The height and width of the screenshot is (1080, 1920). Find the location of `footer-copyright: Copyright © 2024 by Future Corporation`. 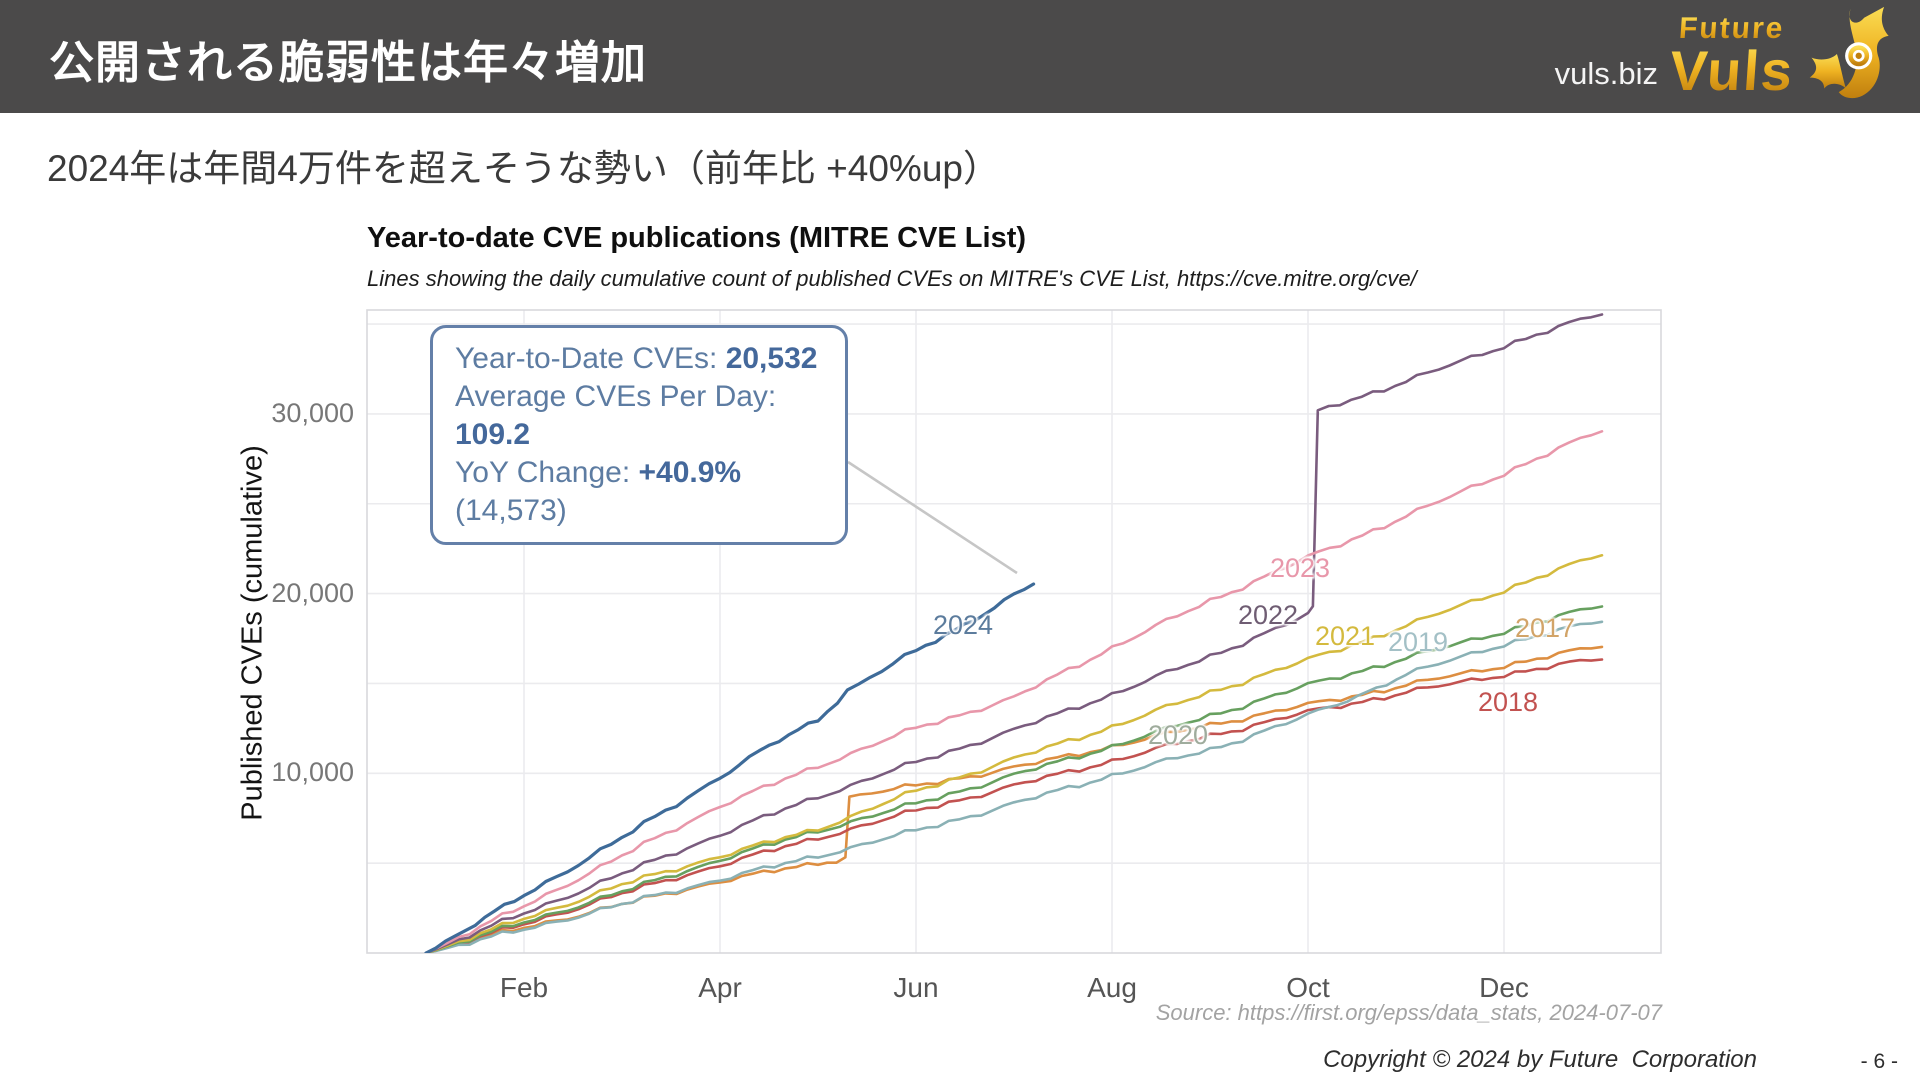

footer-copyright: Copyright © 2024 by Future Corporation is located at coordinates (1540, 1059).